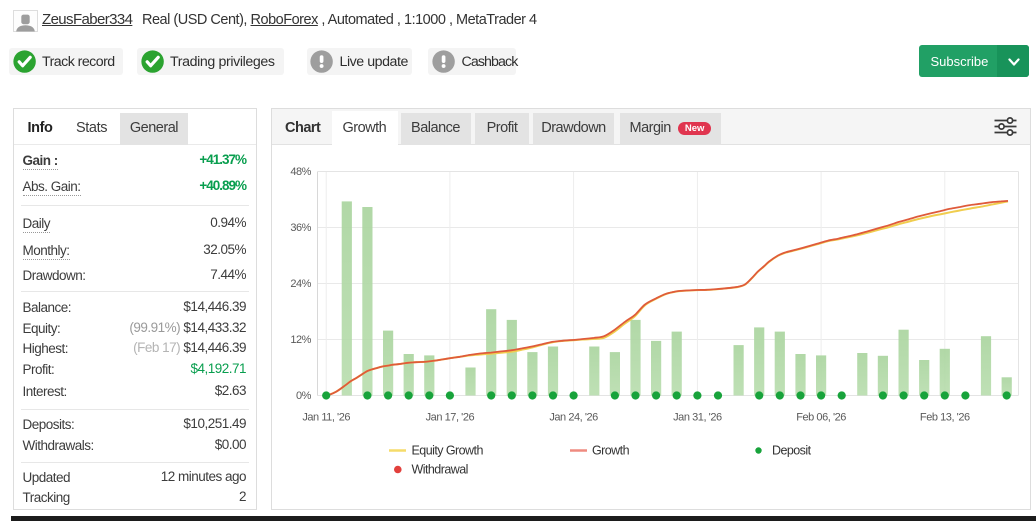  I want to click on svg-text: Jan 24, '26, so click(573, 418).